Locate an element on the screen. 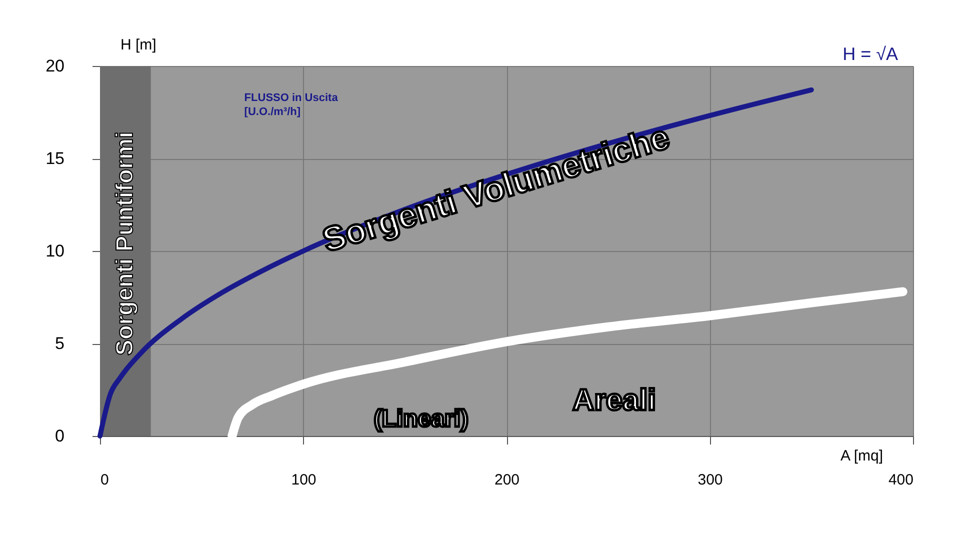  y-tick-label: 10 is located at coordinates (55, 251).